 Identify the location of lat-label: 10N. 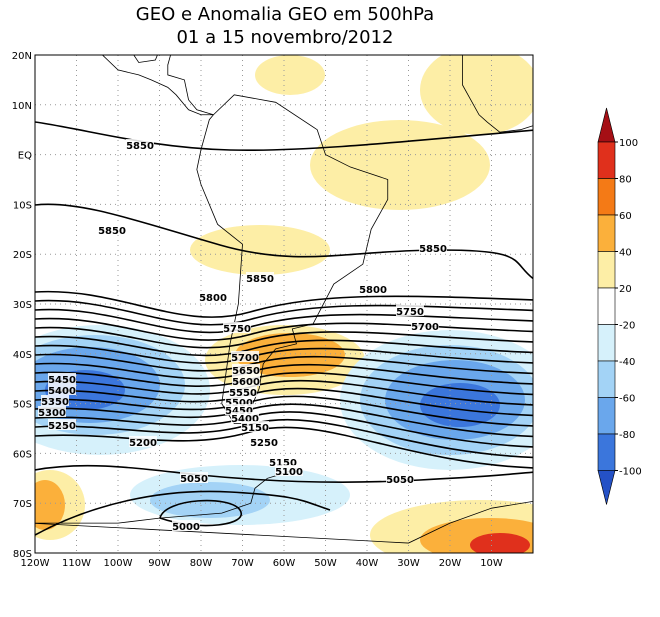
(22, 106).